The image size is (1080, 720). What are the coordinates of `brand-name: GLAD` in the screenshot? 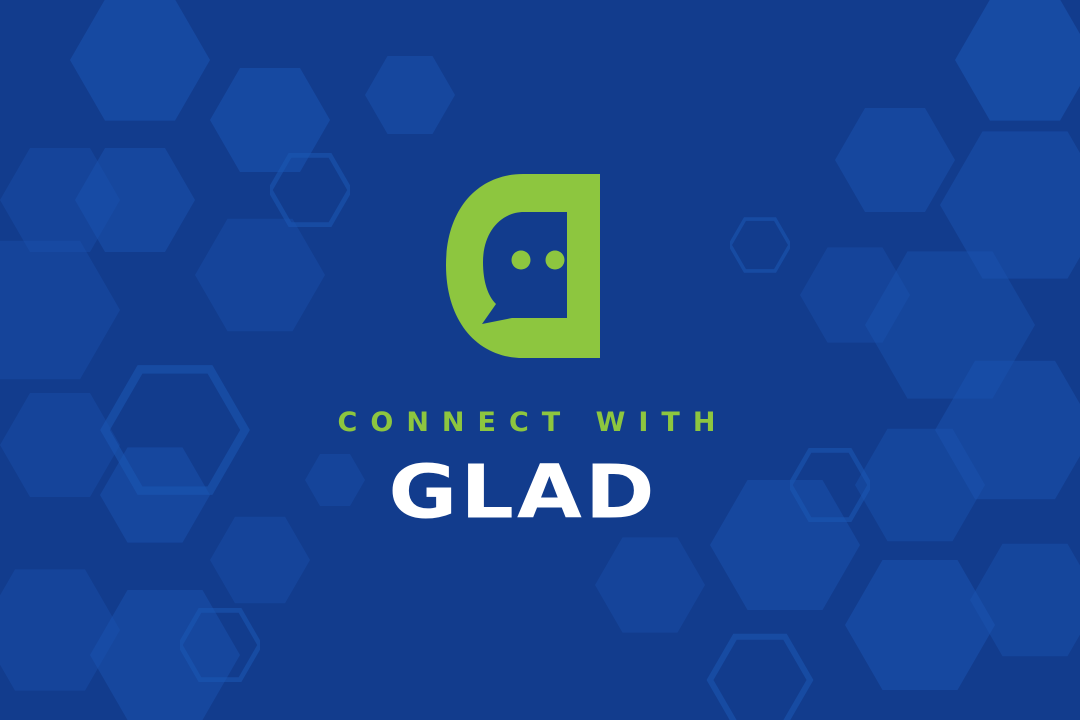 It's located at (523, 492).